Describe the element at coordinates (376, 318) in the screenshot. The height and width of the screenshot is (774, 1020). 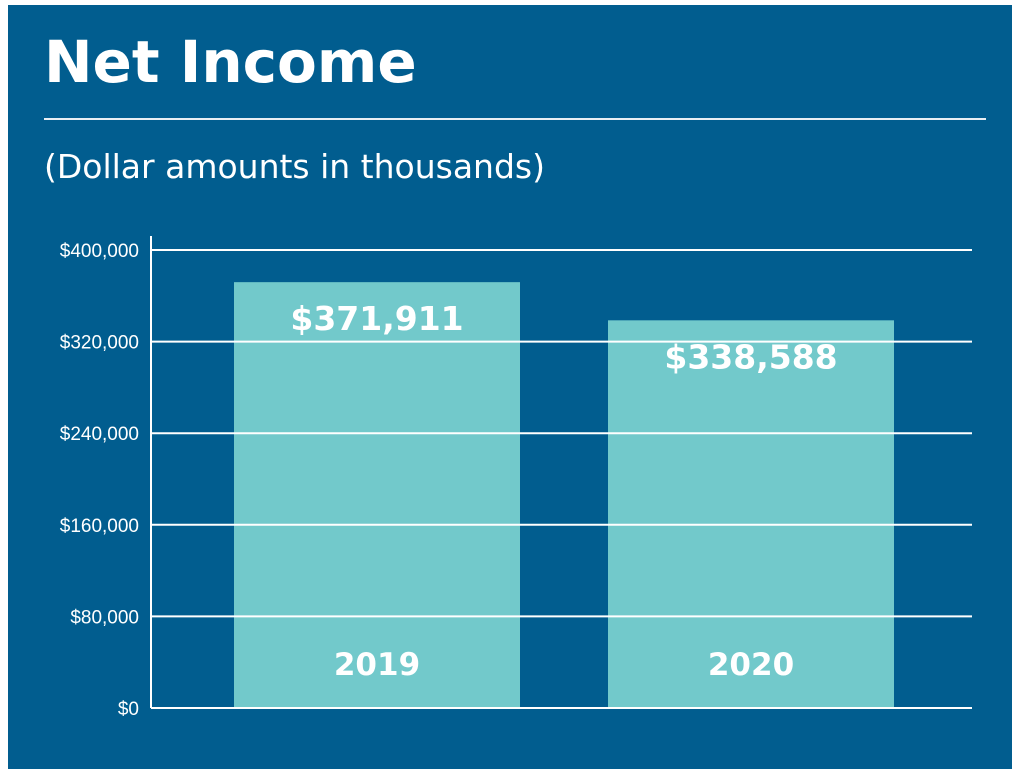
I see `data-label: $371,911` at that location.